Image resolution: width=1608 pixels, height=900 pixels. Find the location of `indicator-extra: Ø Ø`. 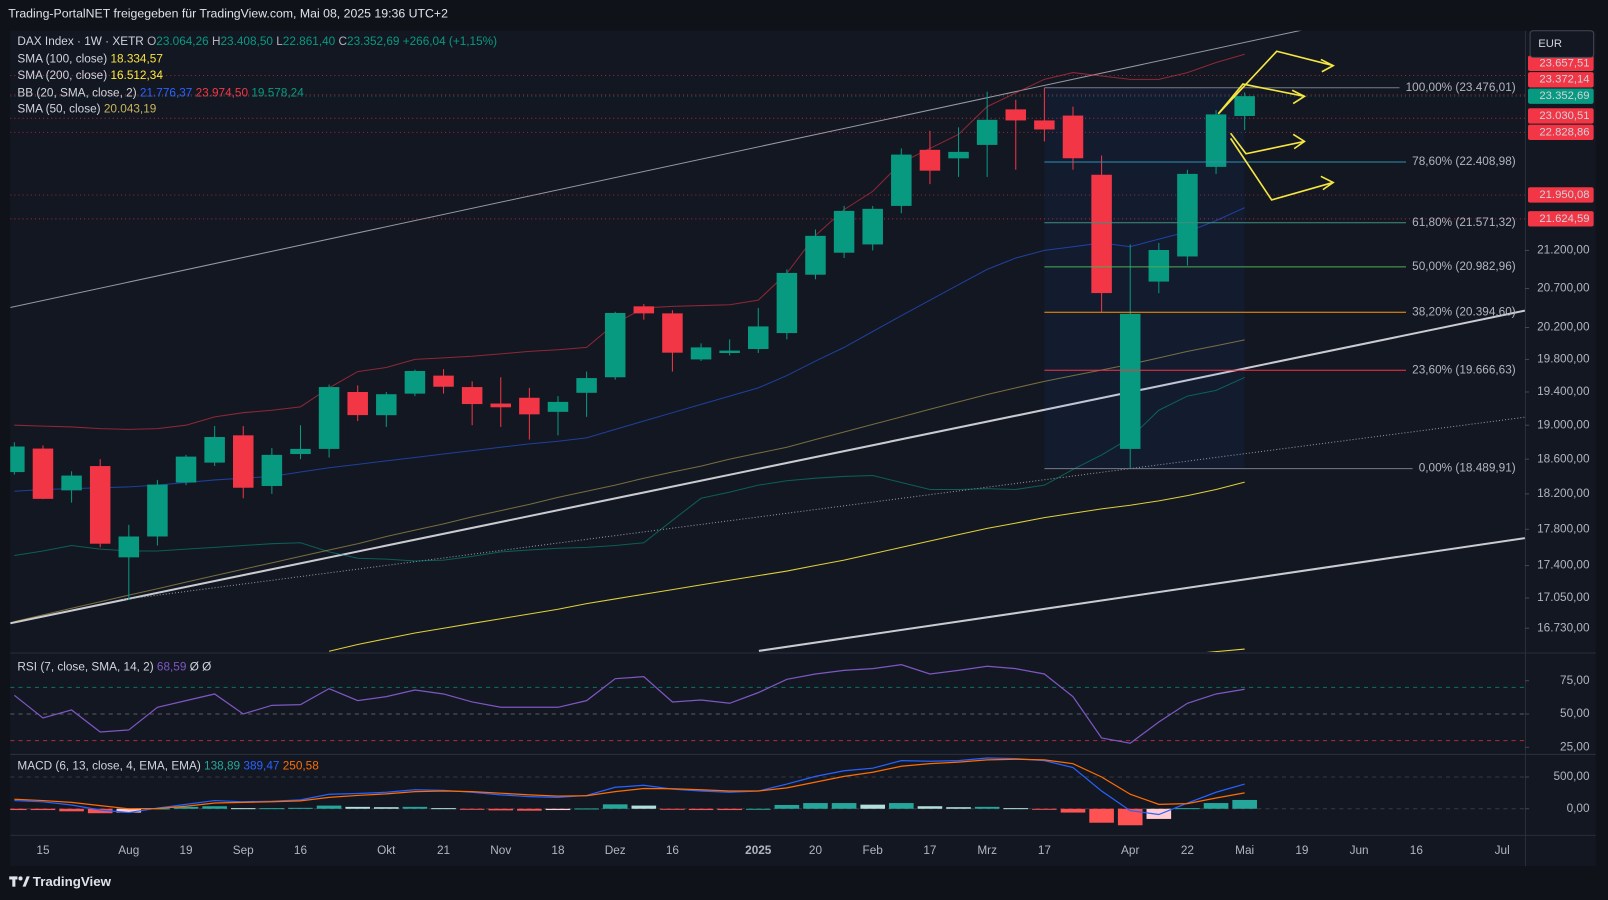

indicator-extra: Ø Ø is located at coordinates (201, 666).